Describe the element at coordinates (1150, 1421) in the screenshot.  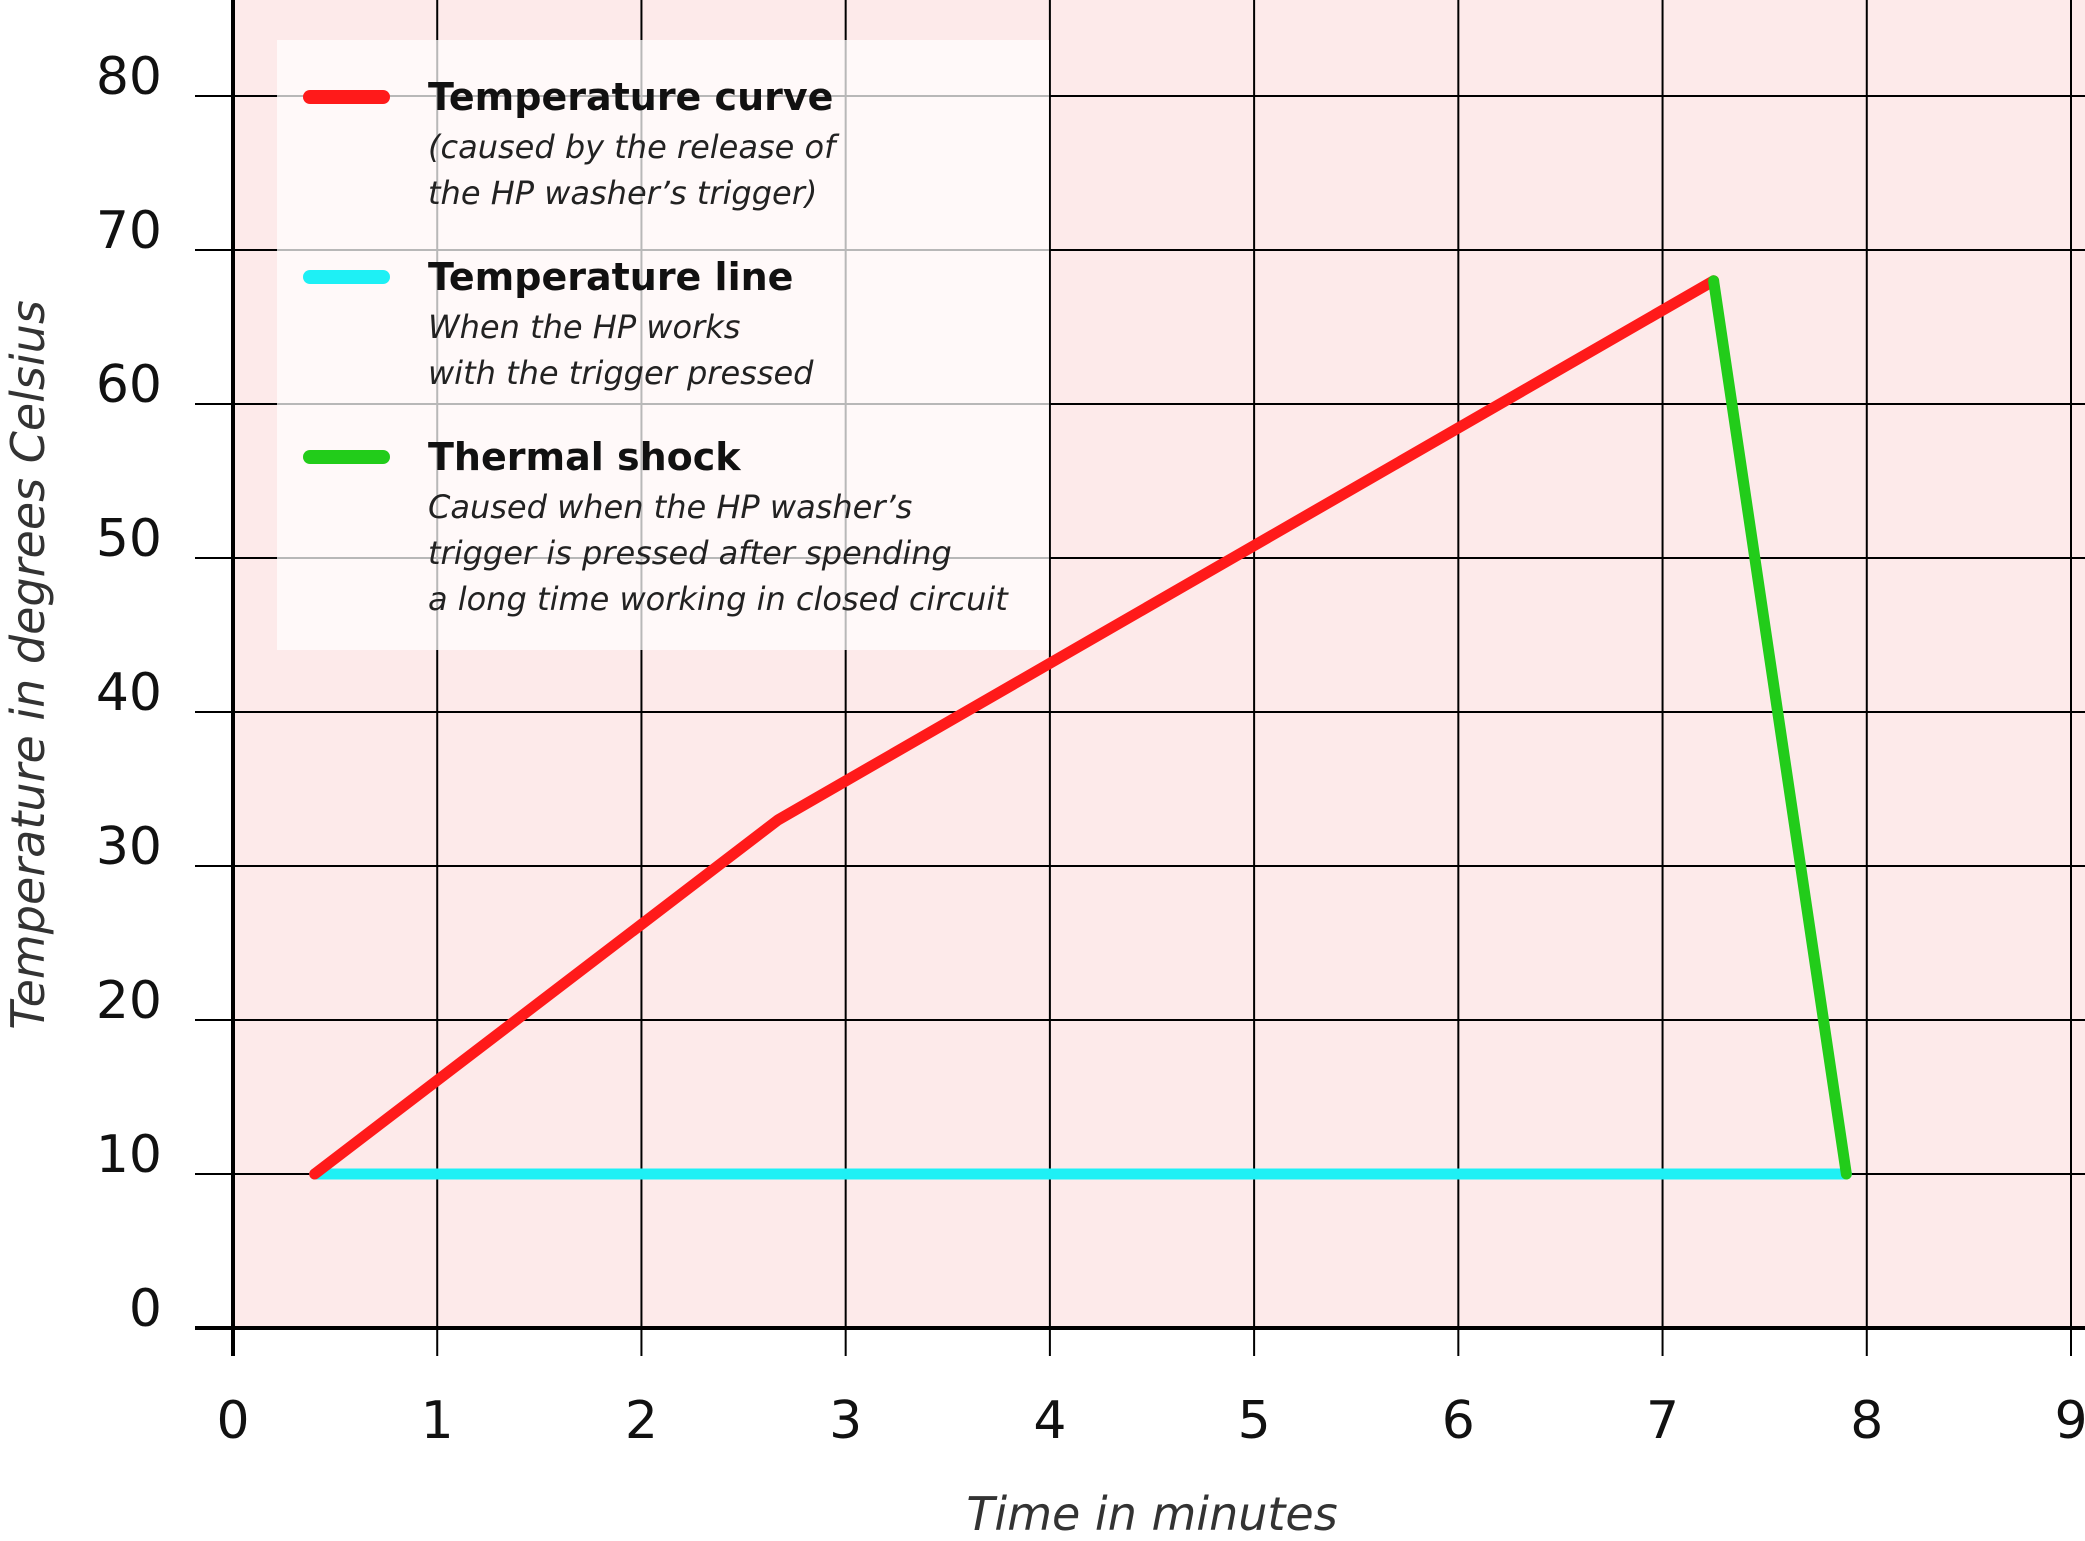
I see `x-tick-labels: 0 1 2 3 4 5 6 7 8 9` at that location.